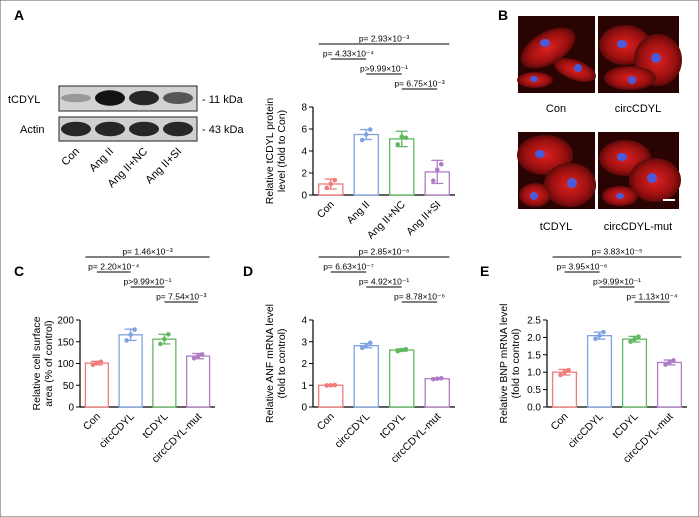  What do you see at coordinates (534, 321) in the screenshot?
I see `chart-e-ytick-label-5: 2.5` at bounding box center [534, 321].